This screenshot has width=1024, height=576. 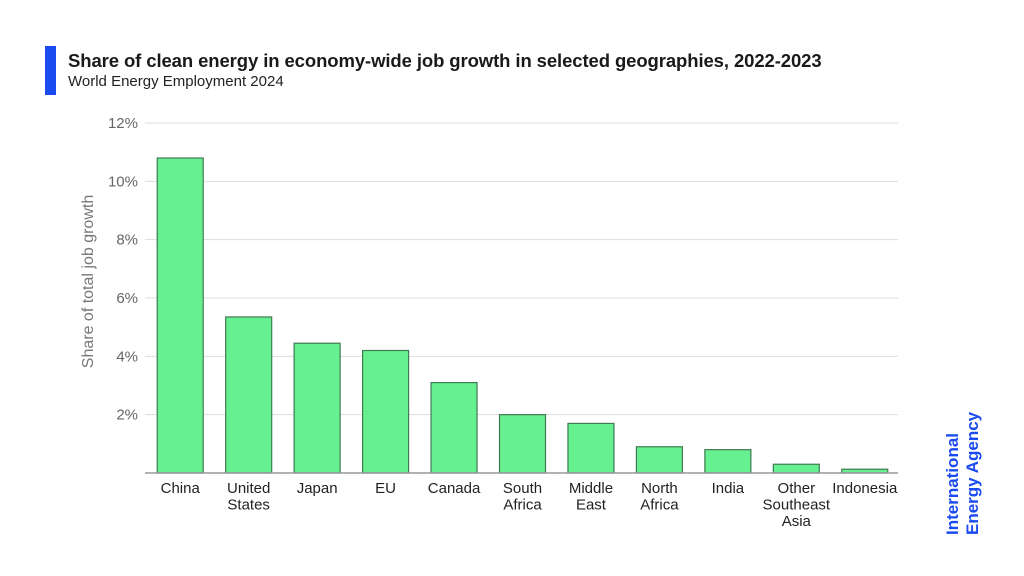 What do you see at coordinates (522, 497) in the screenshot?
I see `x-tick-label: South Africa` at bounding box center [522, 497].